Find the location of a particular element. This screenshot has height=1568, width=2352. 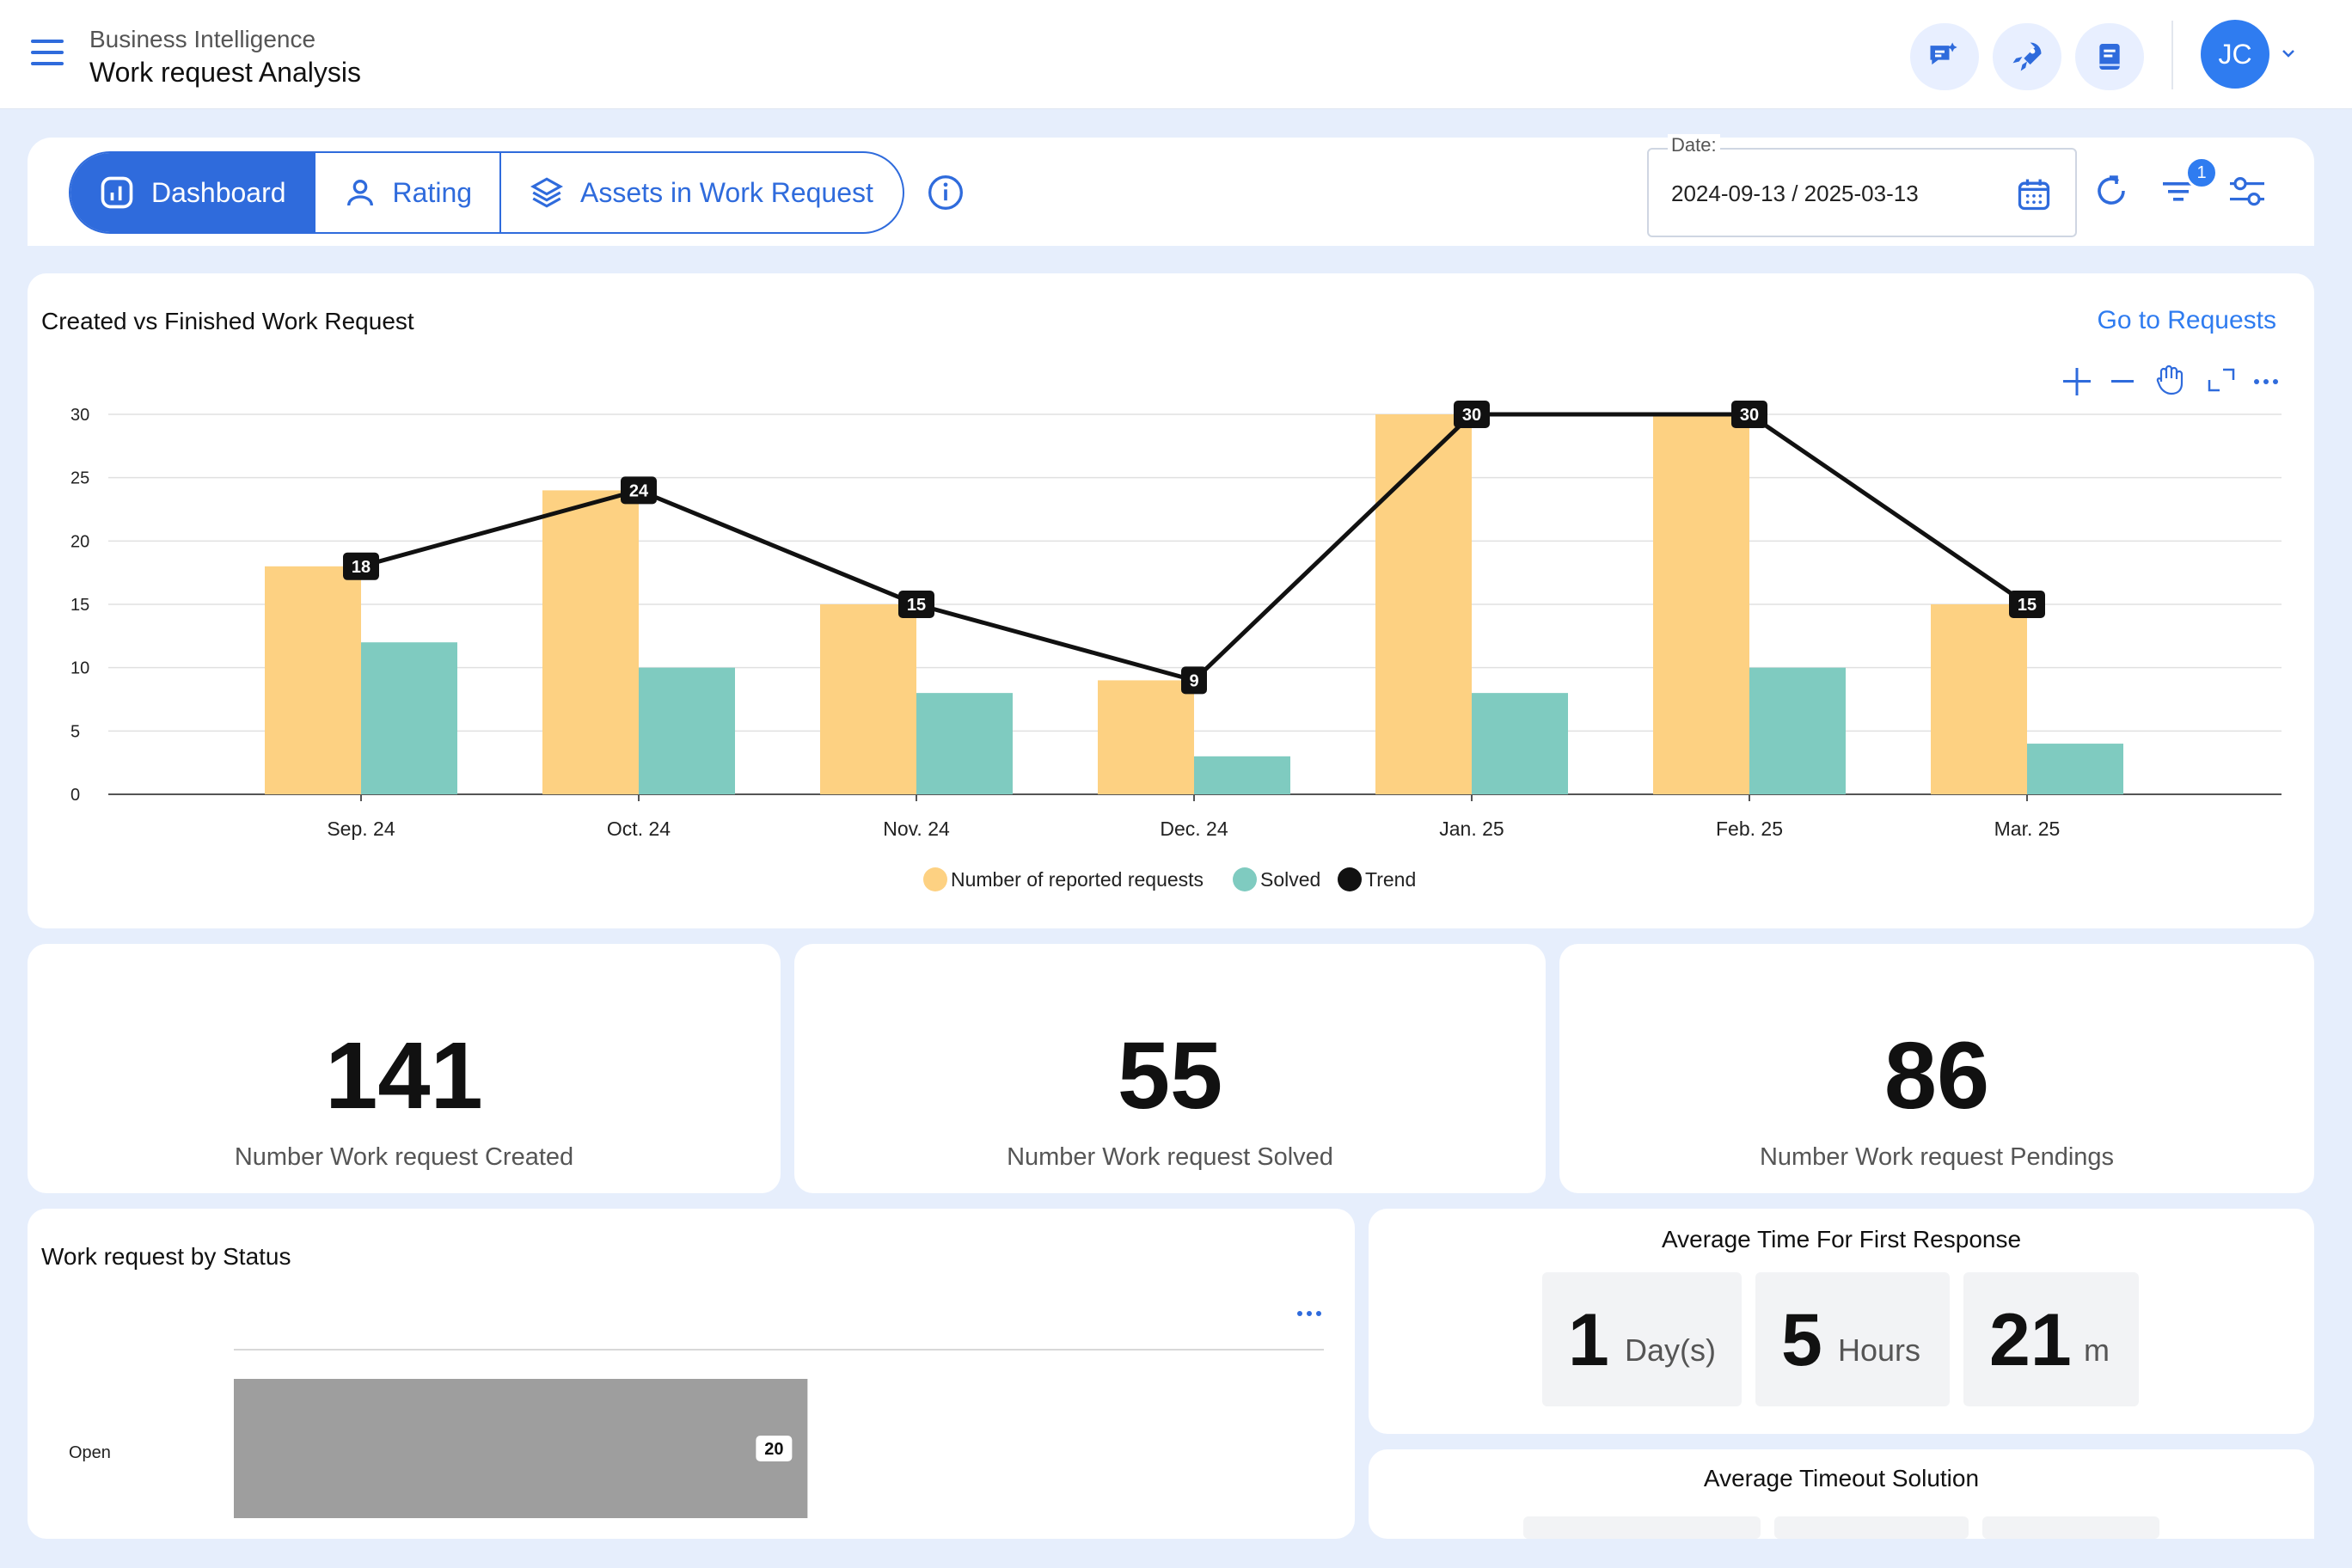

minutes-unit: m is located at coordinates (2097, 1350).